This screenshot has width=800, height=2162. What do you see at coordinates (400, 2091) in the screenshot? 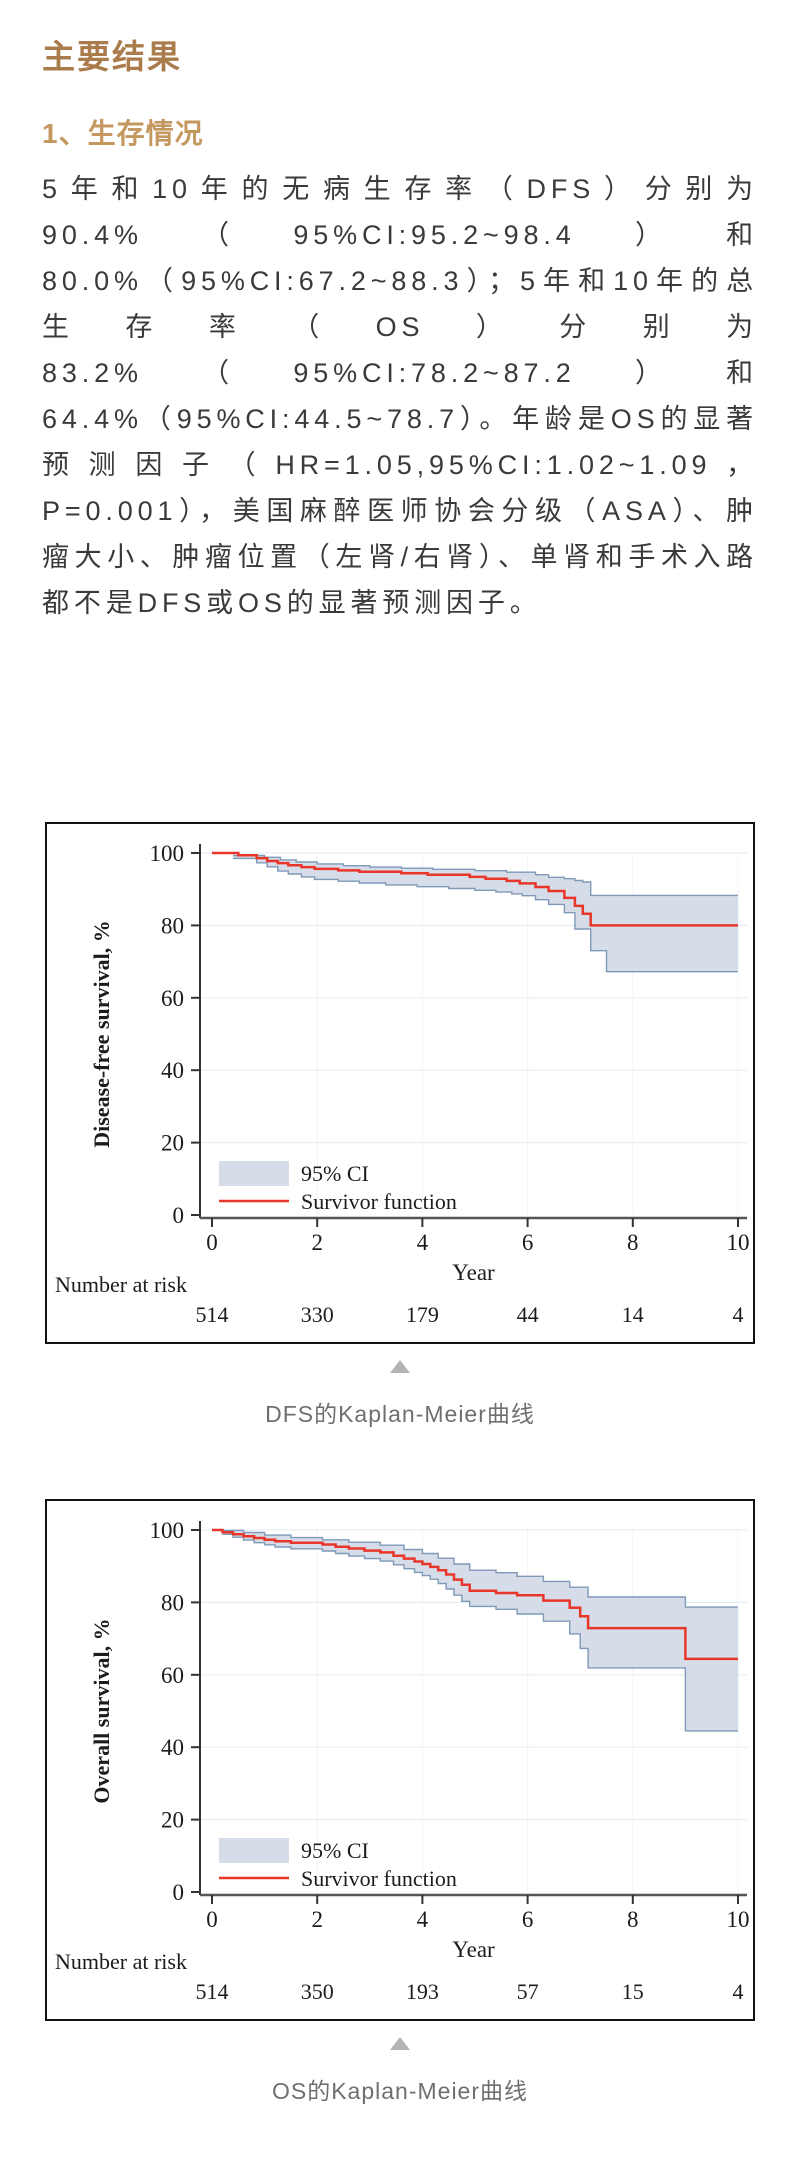
I see `os-chart-caption: OS的Kaplan-Meier曲线` at bounding box center [400, 2091].